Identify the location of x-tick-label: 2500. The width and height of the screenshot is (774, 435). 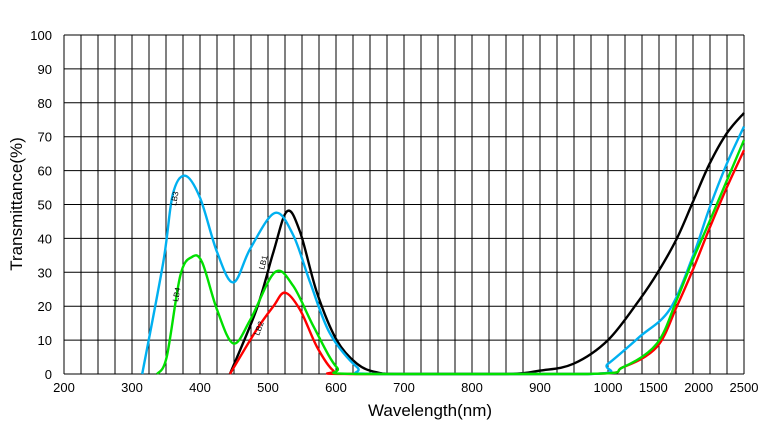
(744, 387).